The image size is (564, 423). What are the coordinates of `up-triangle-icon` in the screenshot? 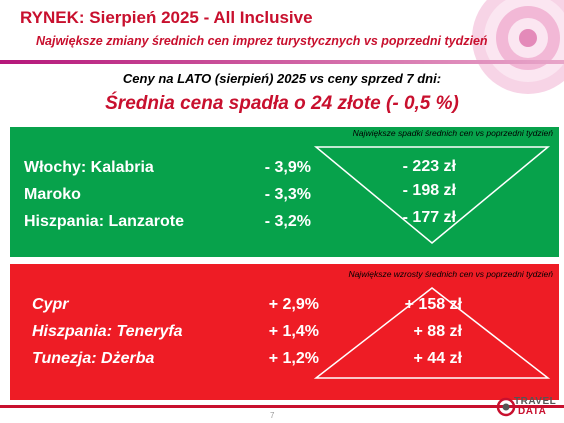 It's located at (432, 333).